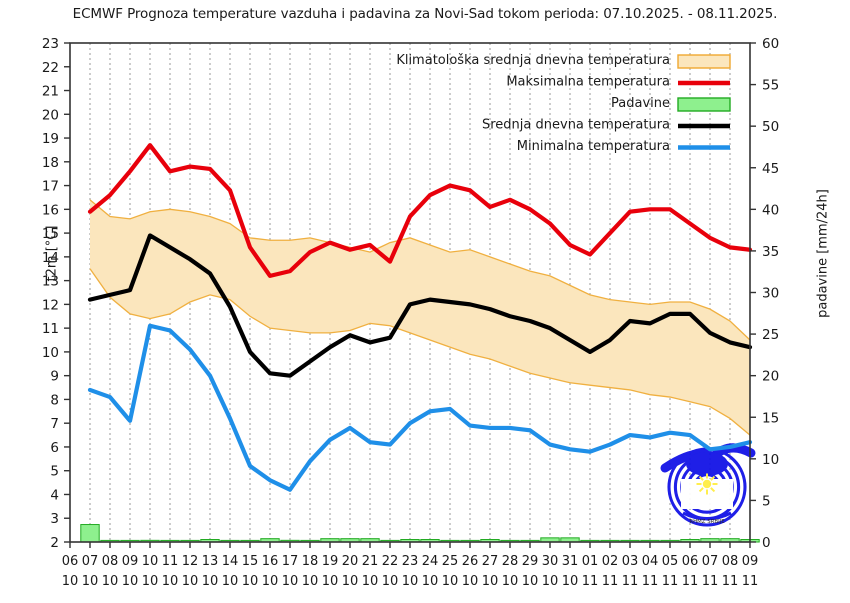  I want to click on y-tick-label-left: 7, so click(54, 424).